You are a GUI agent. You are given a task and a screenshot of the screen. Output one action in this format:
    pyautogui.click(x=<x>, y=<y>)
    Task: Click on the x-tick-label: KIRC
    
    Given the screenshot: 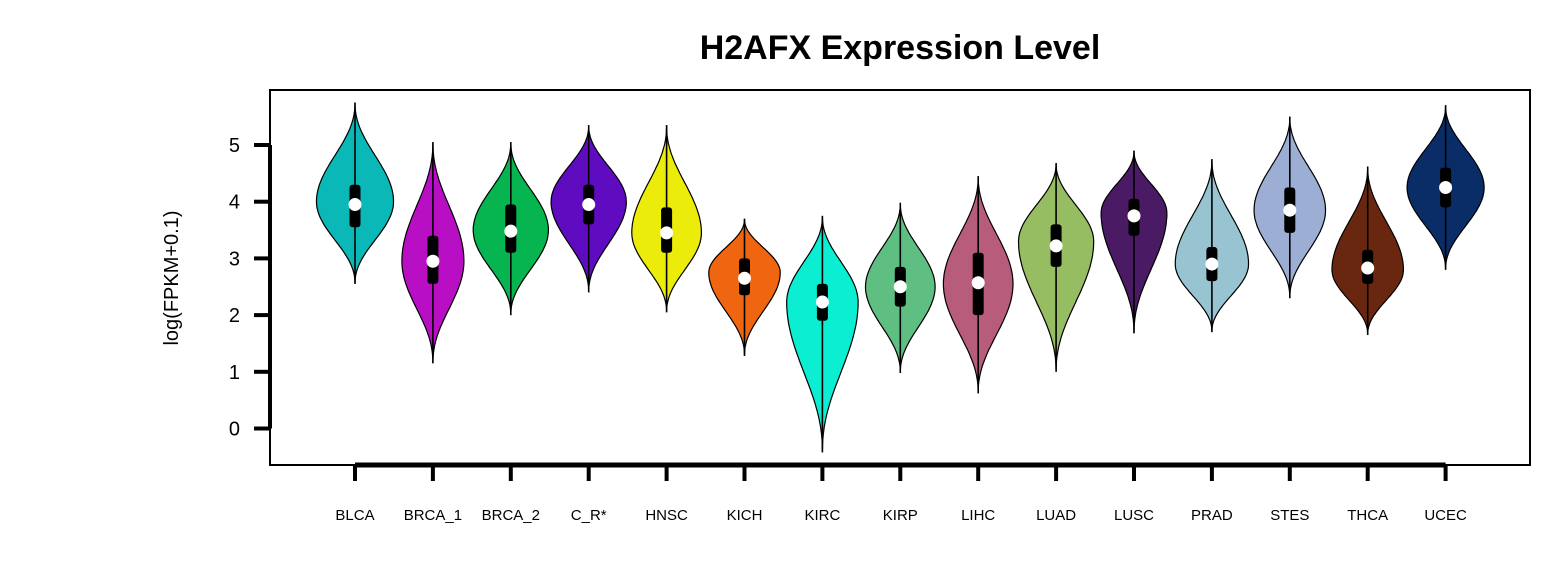 What is the action you would take?
    pyautogui.click(x=822, y=515)
    